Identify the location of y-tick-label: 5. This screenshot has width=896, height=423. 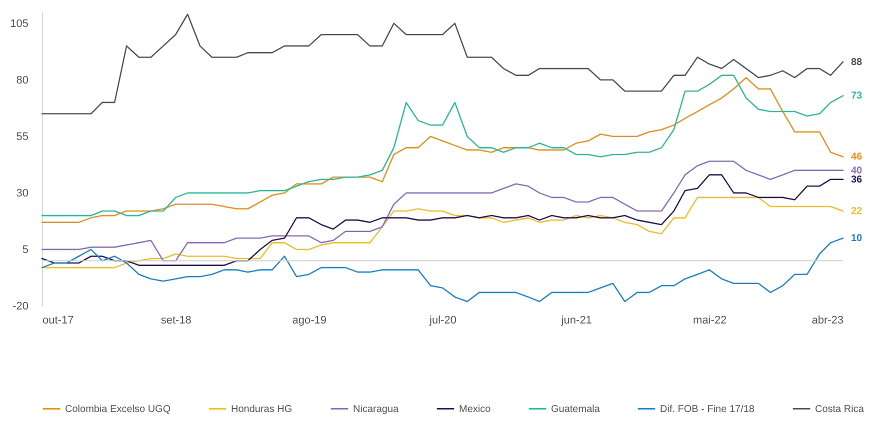
(25, 250).